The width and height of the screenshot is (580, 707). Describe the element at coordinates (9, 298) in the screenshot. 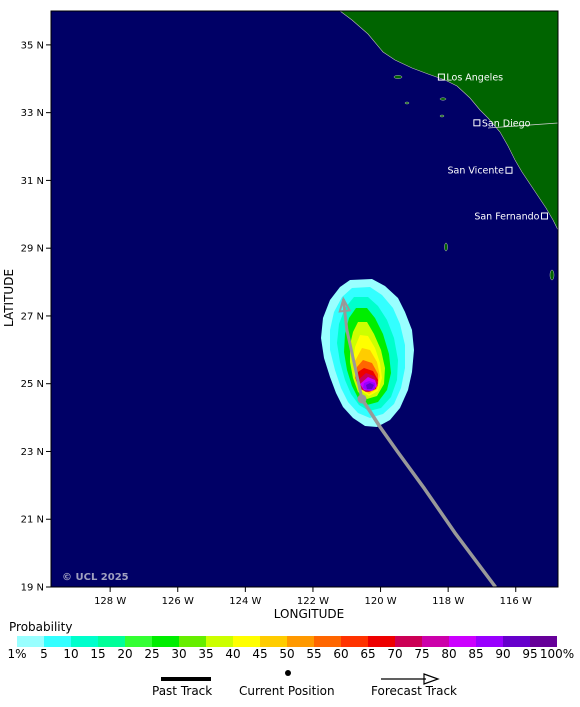

I see `y-axis-title: LATITUDE` at that location.